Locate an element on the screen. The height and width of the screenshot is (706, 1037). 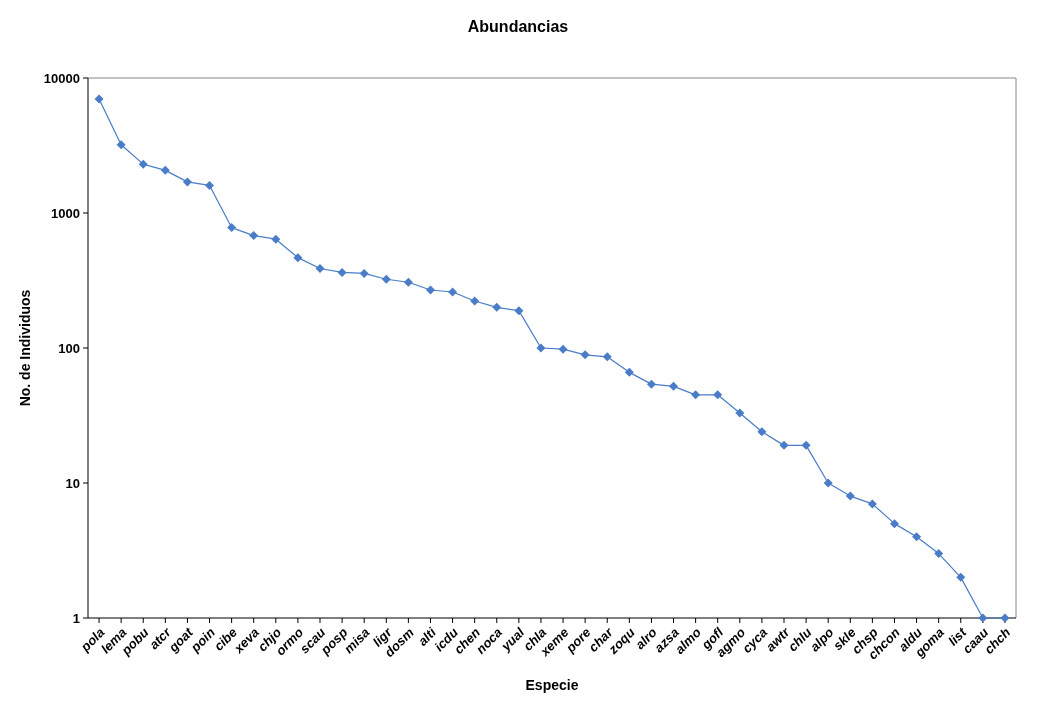
y-tick-label: 1 is located at coordinates (76, 618).